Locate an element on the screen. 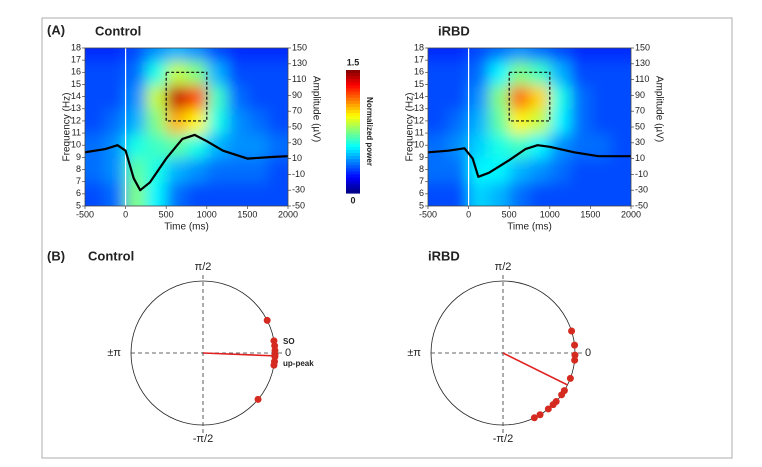 This screenshot has height=467, width=762. amplitude-line is located at coordinates (529, 161).